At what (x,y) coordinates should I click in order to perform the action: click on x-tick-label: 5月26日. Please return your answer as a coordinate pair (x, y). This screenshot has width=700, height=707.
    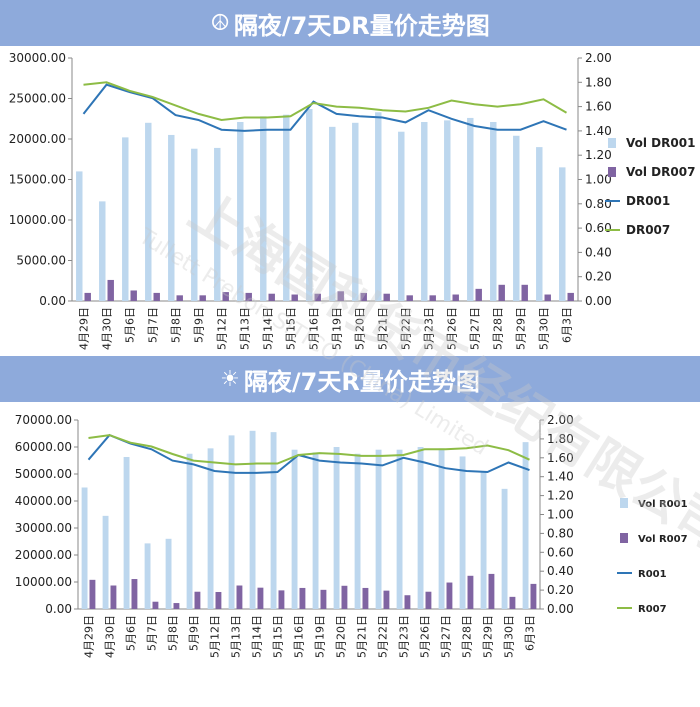
    Looking at the image, I should click on (425, 636).